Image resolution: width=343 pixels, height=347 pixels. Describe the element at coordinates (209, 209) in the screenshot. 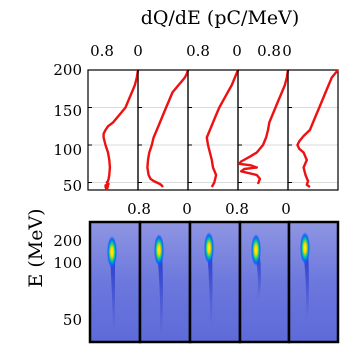

I see `middle-x-ticks: 0.8 0 0.8 0` at that location.